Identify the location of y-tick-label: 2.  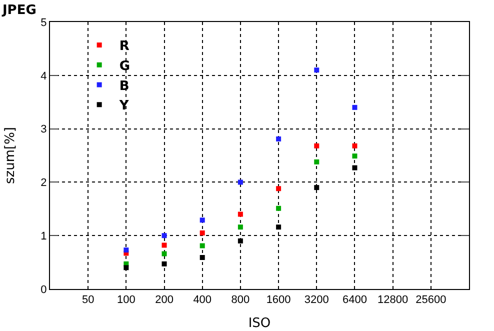
(43, 183).